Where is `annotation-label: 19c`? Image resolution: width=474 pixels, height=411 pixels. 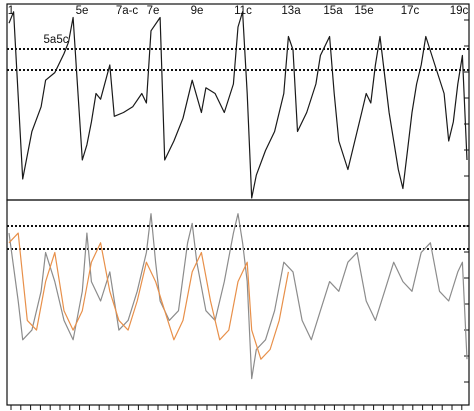 annotation-label: 19c is located at coordinates (459, 11).